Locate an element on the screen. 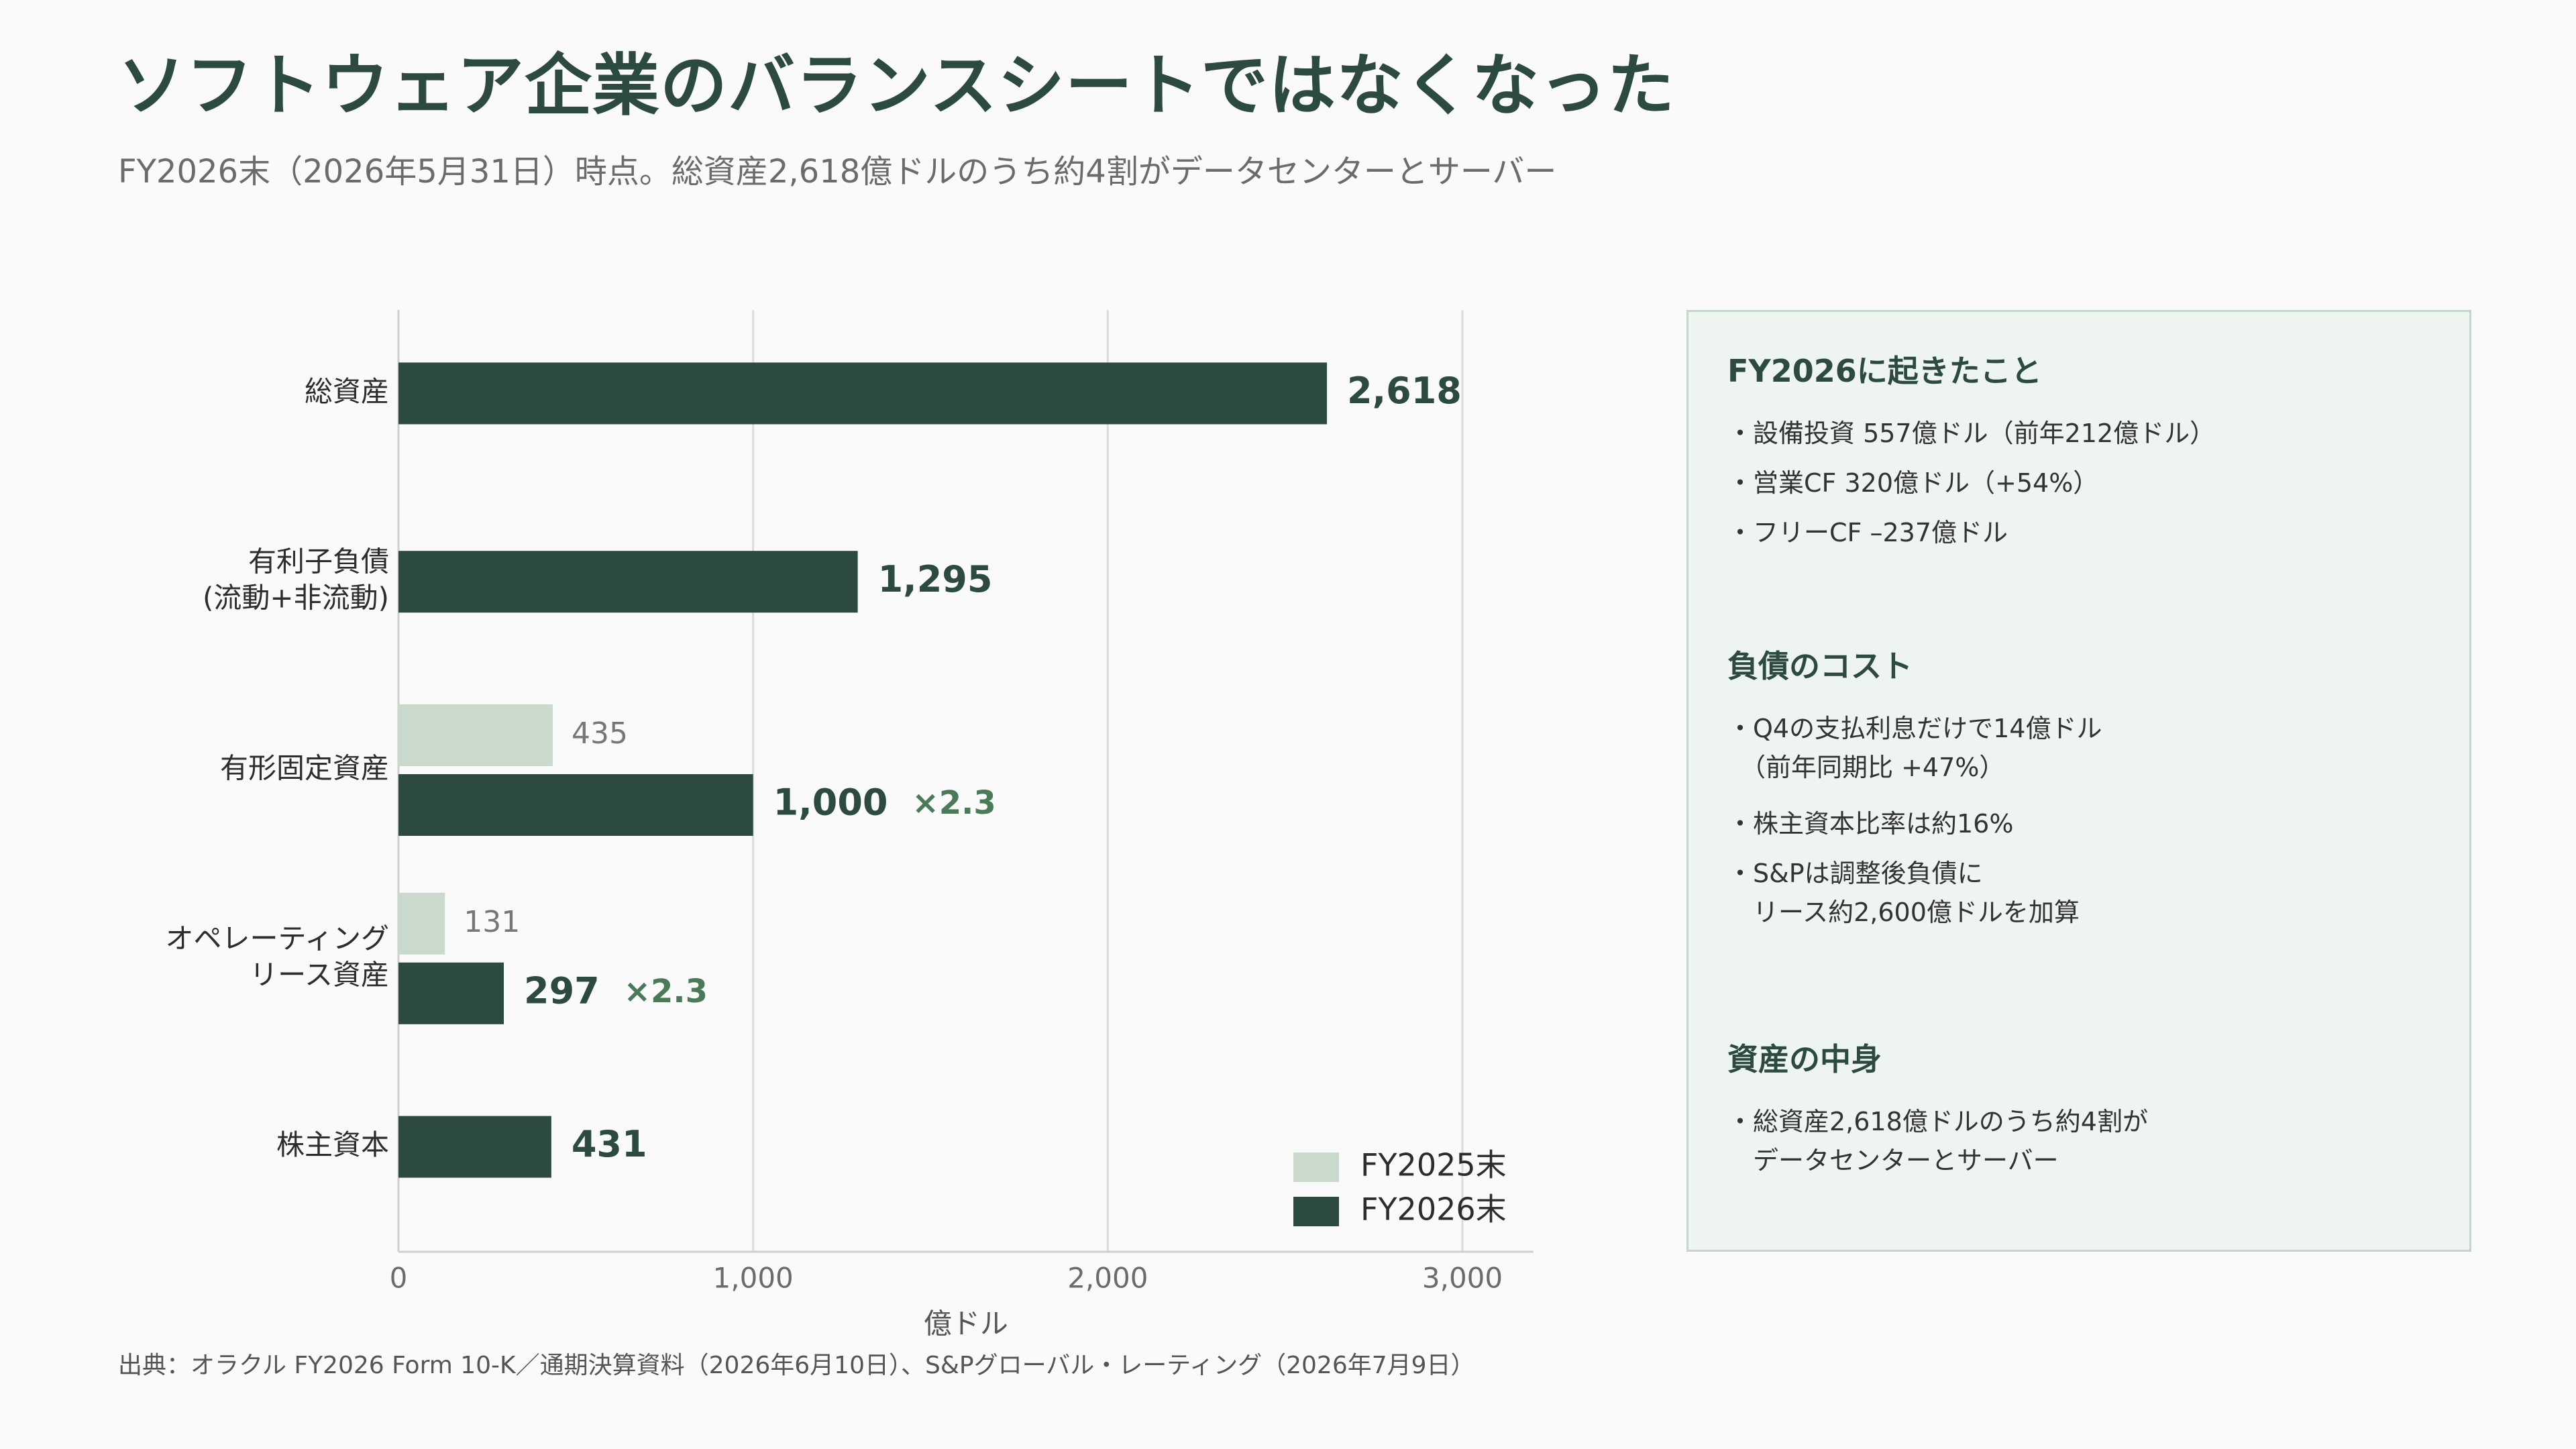  panel-heading: 負債のコスト is located at coordinates (1820, 666).